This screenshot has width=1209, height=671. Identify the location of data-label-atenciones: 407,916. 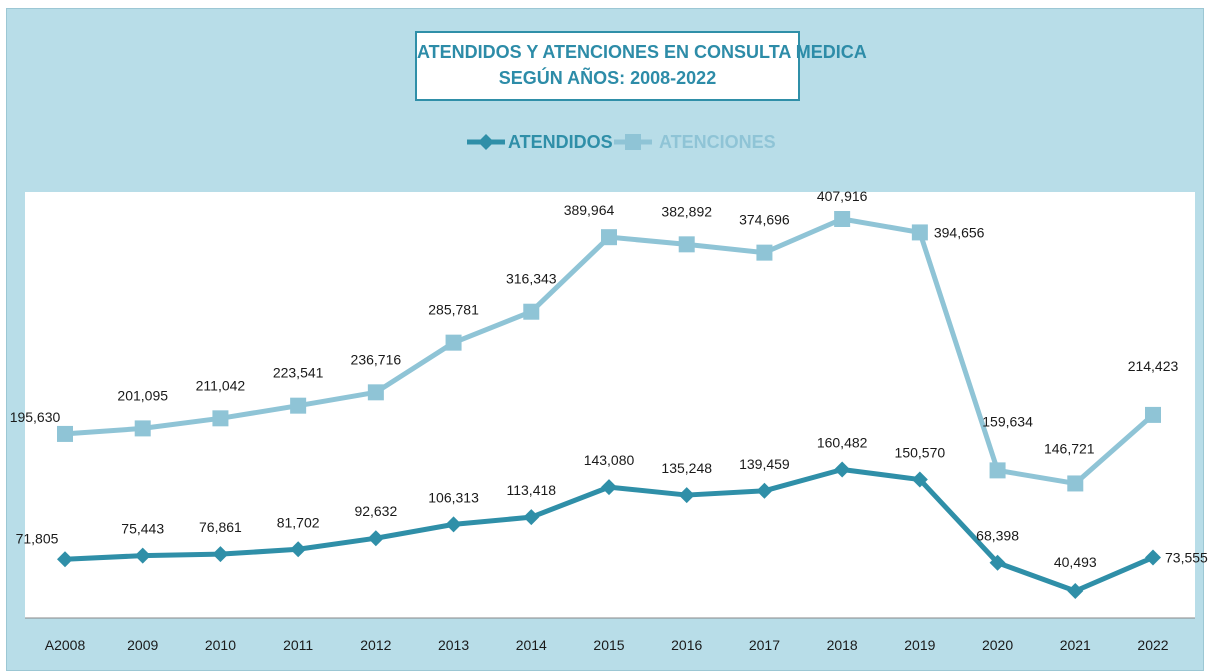
(842, 196).